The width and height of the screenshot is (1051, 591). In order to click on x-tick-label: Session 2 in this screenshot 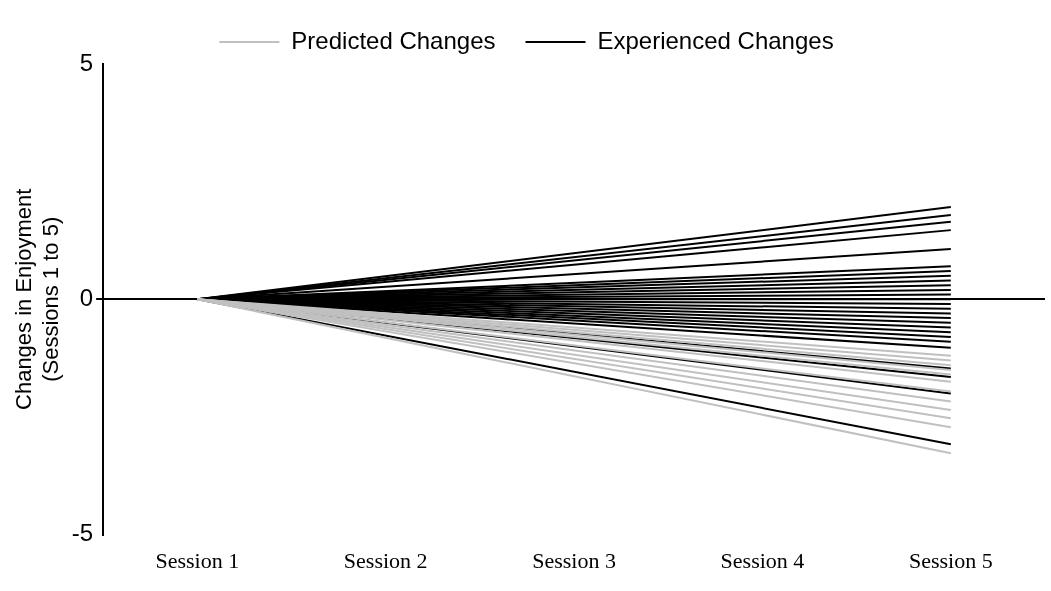, I will do `click(385, 560)`.